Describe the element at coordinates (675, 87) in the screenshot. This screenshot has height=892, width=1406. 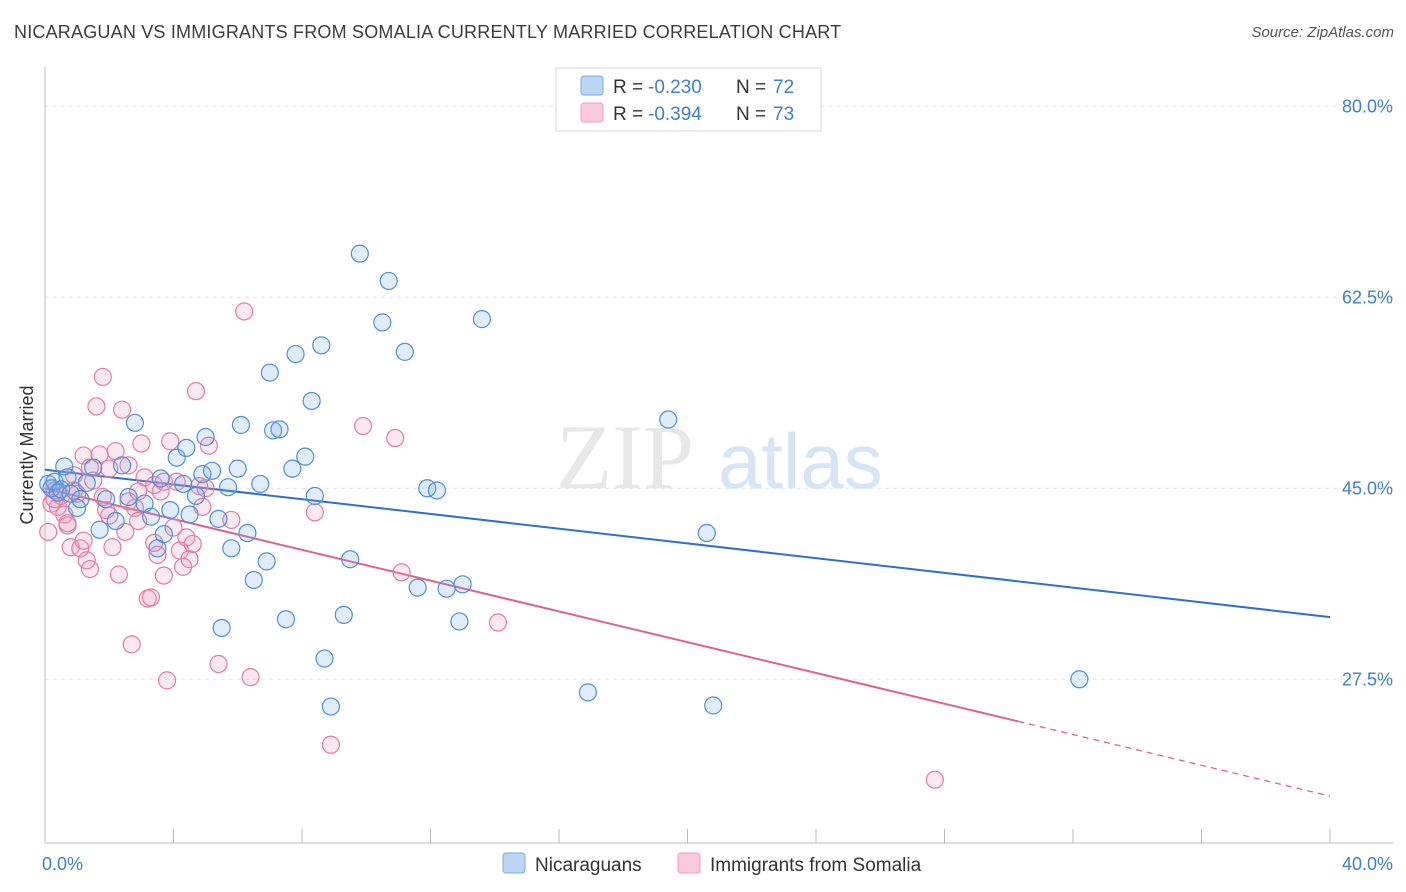
I see `legend-r-value-blue: -0.230` at that location.